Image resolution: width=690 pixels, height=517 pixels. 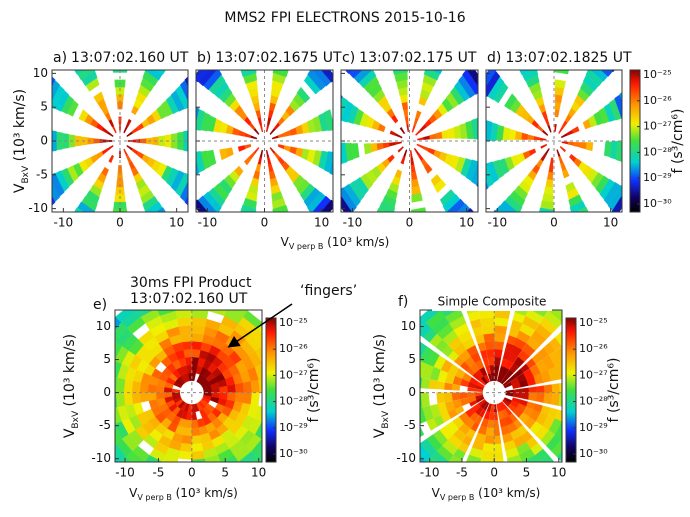 I want to click on annotation: ‘fingers’, so click(x=328, y=291).